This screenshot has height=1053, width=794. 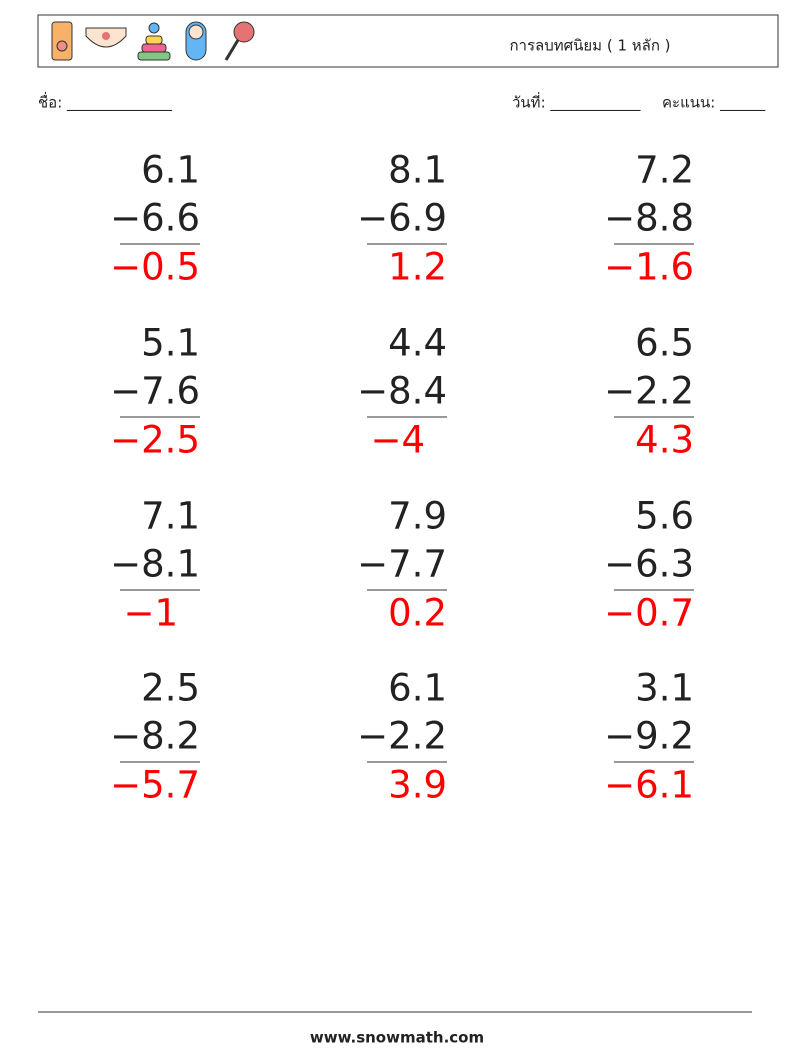 What do you see at coordinates (170, 516) in the screenshot?
I see `minuend: 7.1` at bounding box center [170, 516].